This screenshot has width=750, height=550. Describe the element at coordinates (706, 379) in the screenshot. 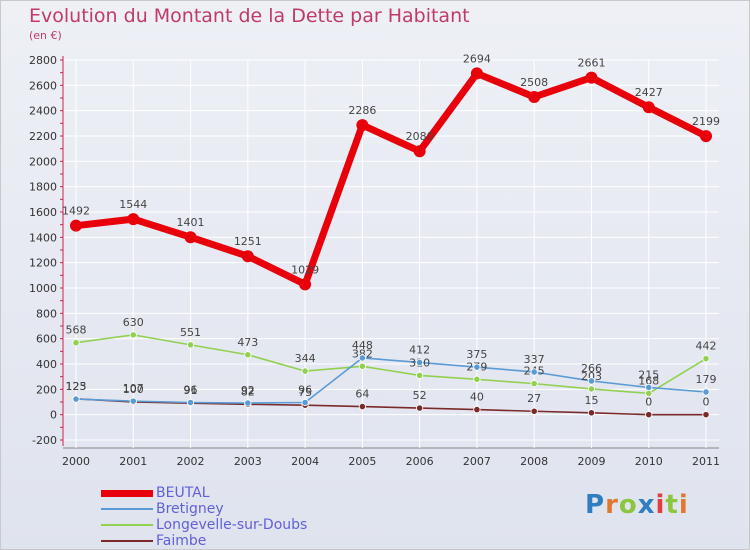

I see `data-label: 179` at that location.